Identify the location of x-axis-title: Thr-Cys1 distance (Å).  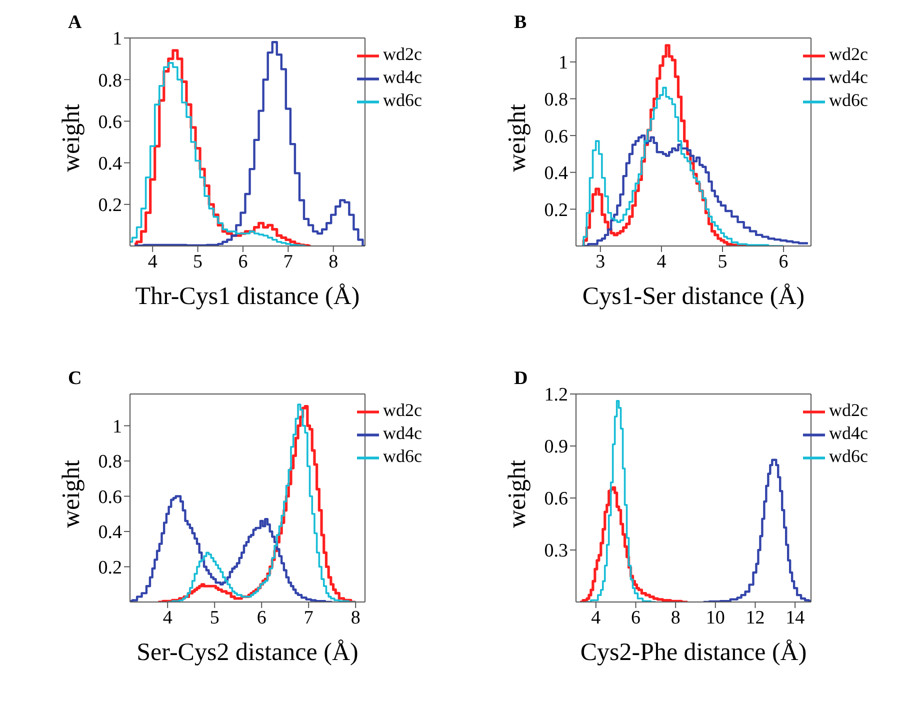
(247, 296).